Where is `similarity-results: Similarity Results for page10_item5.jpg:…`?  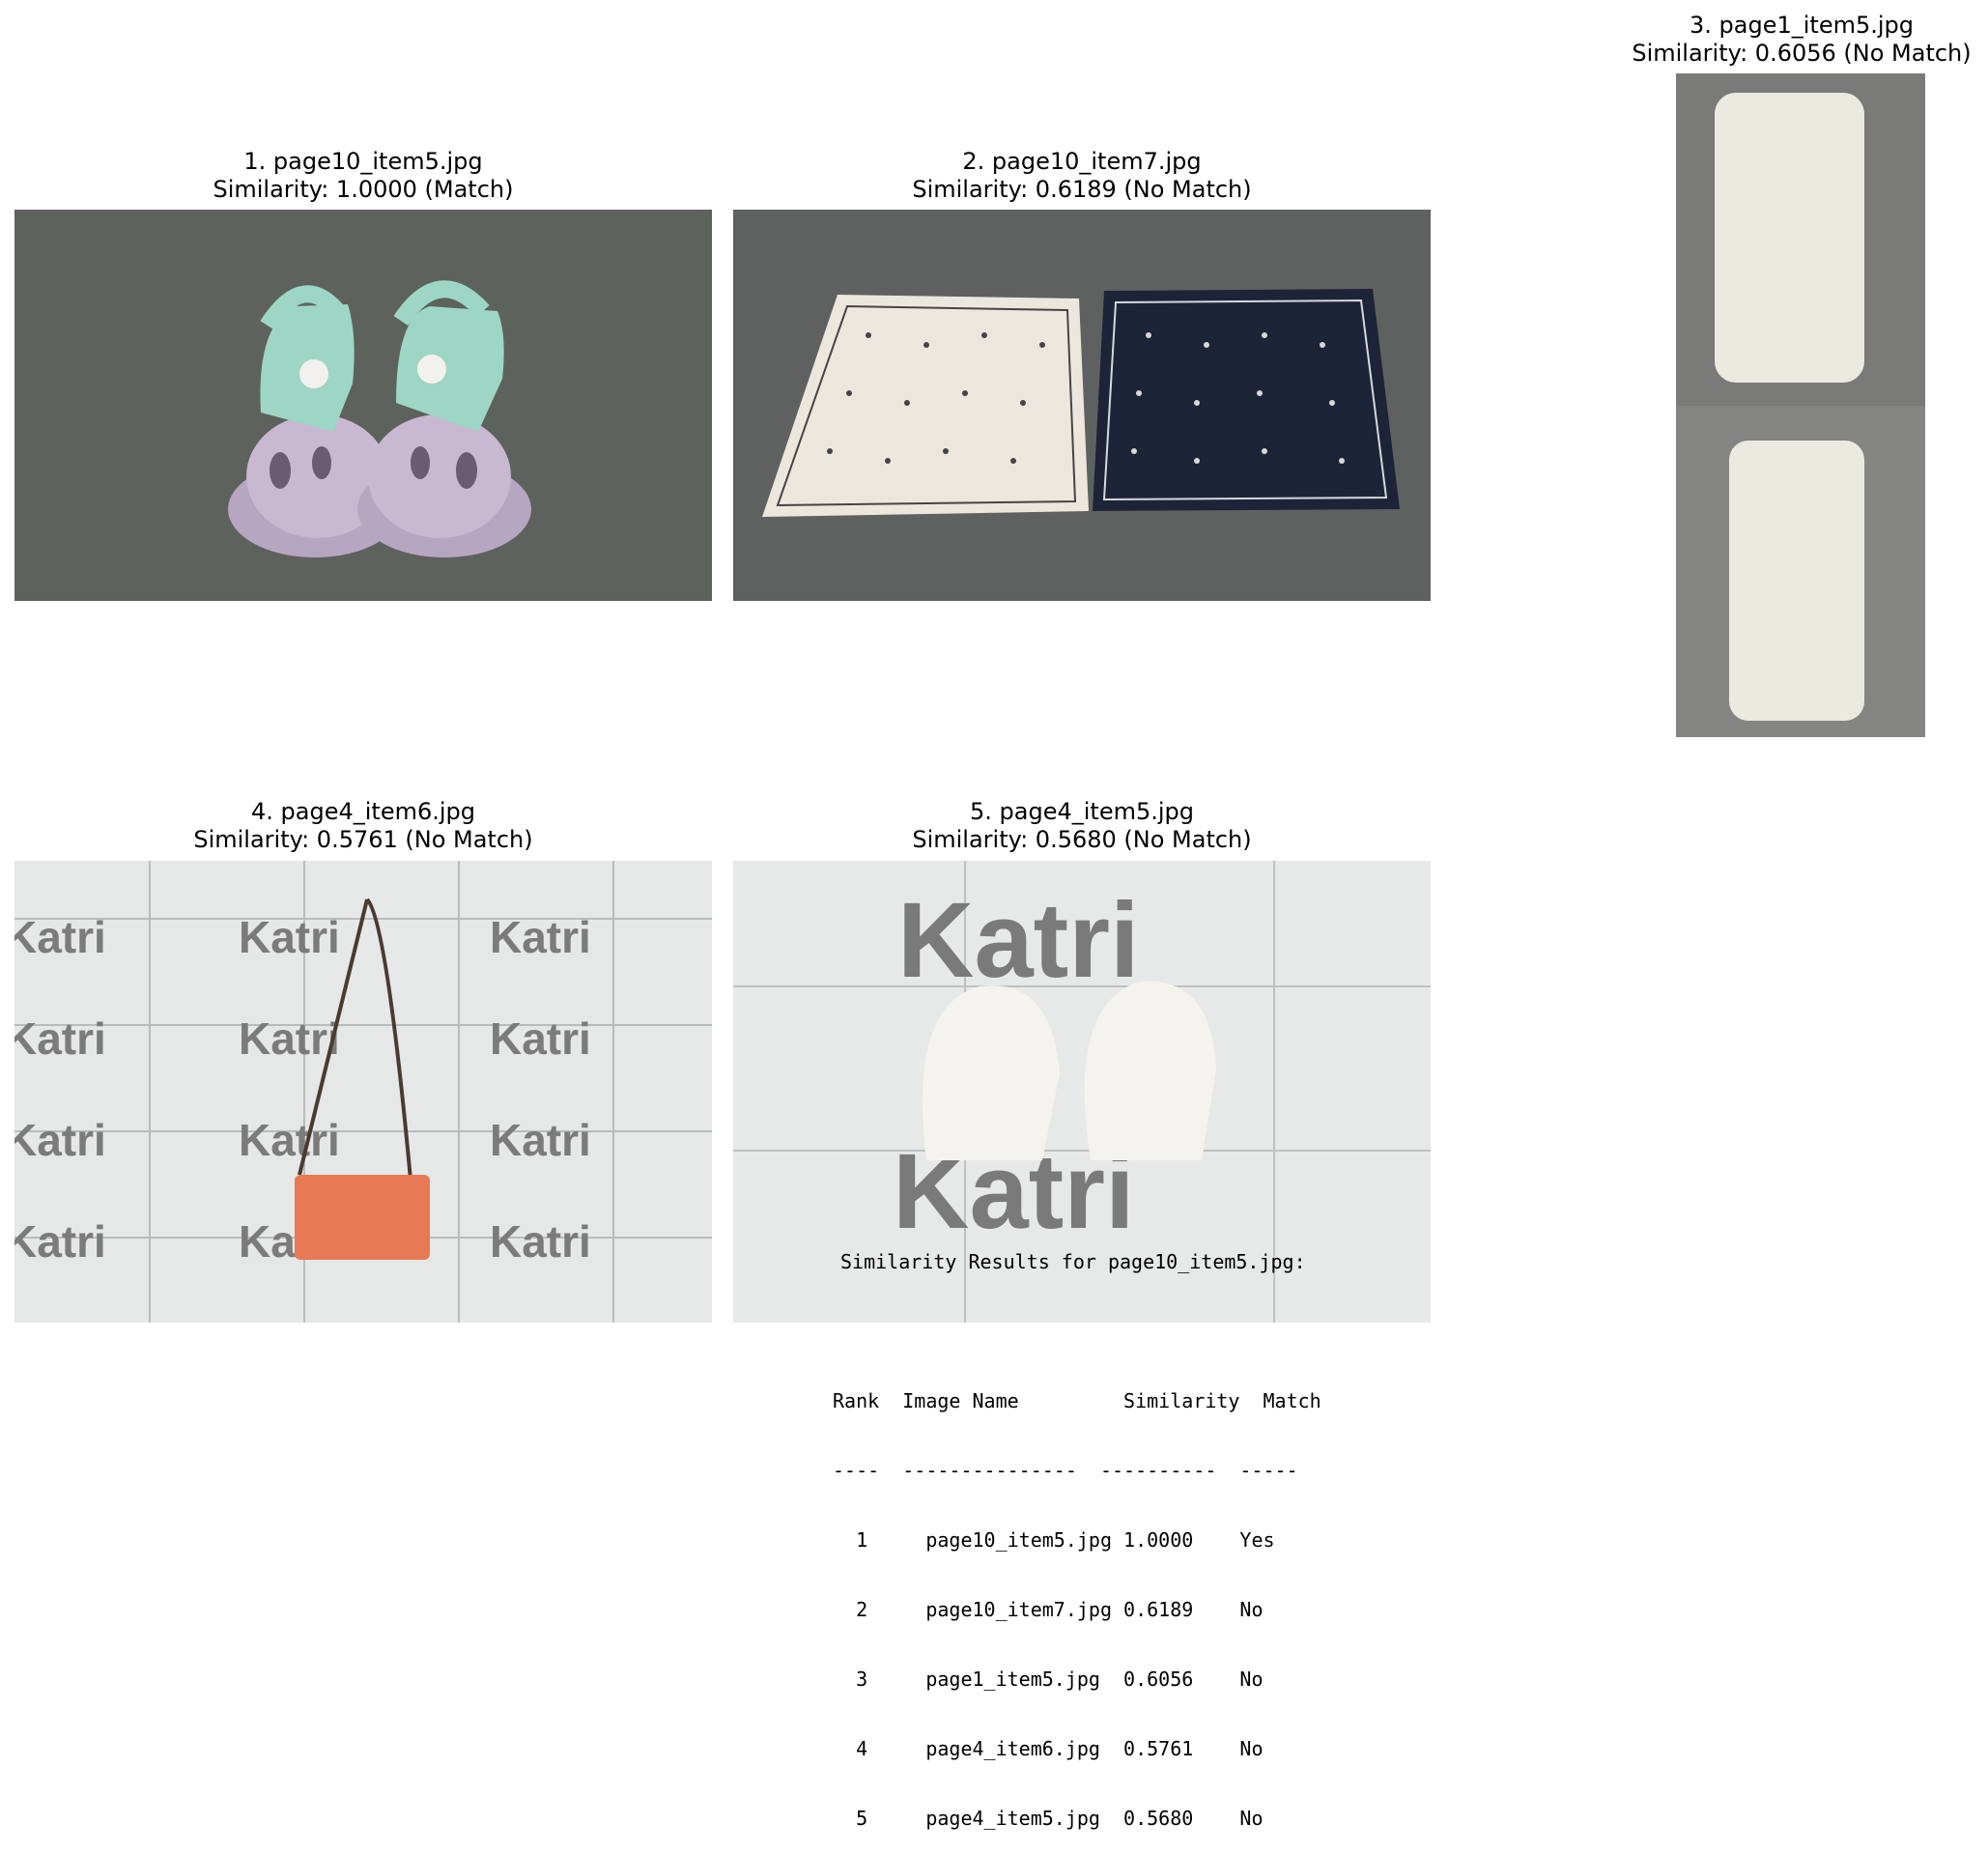 similarity-results: Similarity Results for page10_item5.jpg:… is located at coordinates (1077, 1529).